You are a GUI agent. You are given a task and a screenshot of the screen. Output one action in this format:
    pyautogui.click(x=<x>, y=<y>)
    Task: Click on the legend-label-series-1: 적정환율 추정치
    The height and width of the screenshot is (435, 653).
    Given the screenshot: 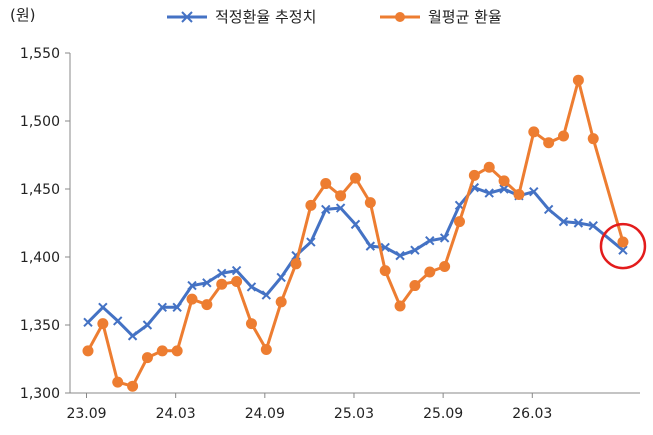 What is the action you would take?
    pyautogui.click(x=266, y=17)
    